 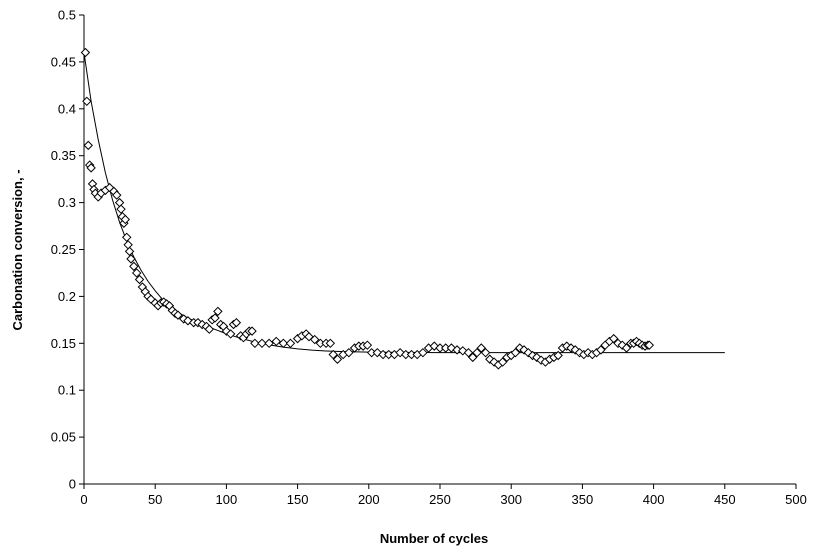 I want to click on y-tick-label: 0, so click(x=72, y=484).